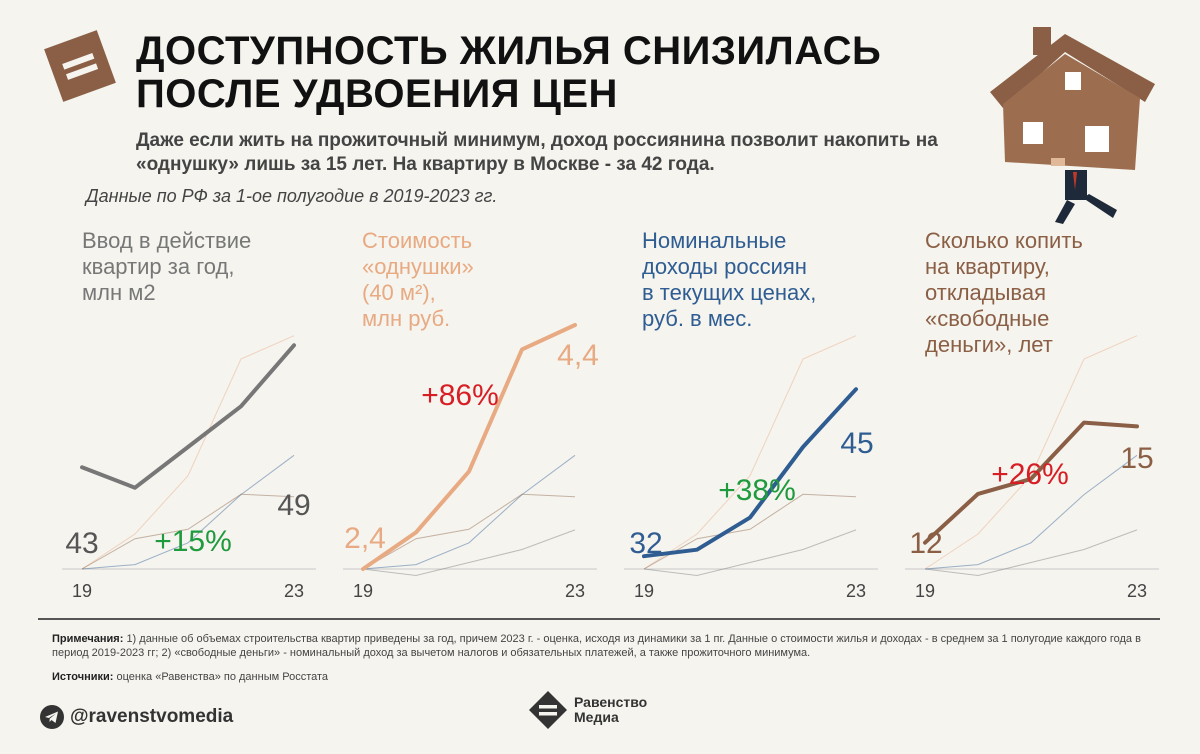  Describe the element at coordinates (377, 94) in the screenshot. I see `title-line-2: ПОСЛЕ УДВОЕНИЯ ЦЕН` at that location.